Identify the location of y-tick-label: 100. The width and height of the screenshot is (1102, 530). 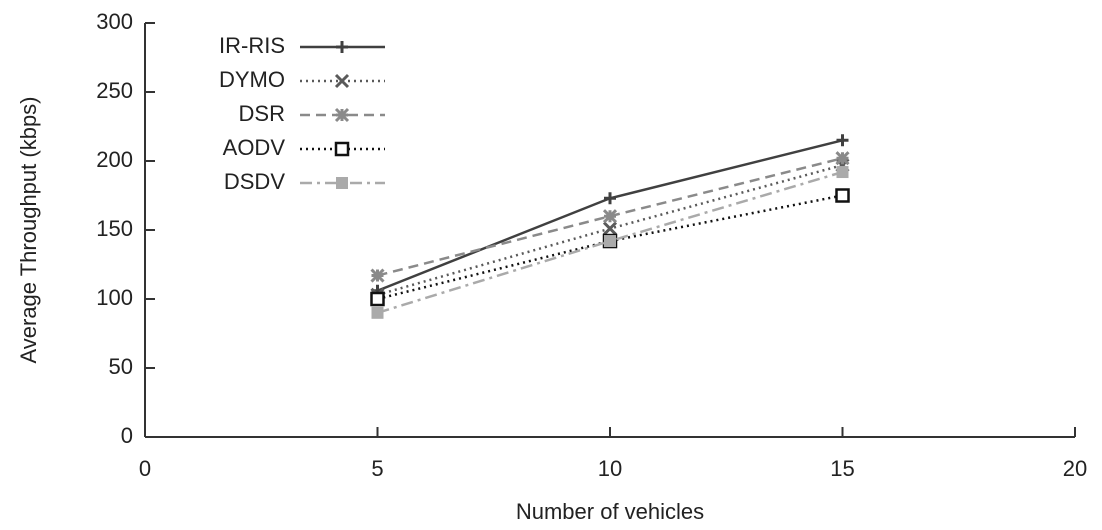
(114, 297).